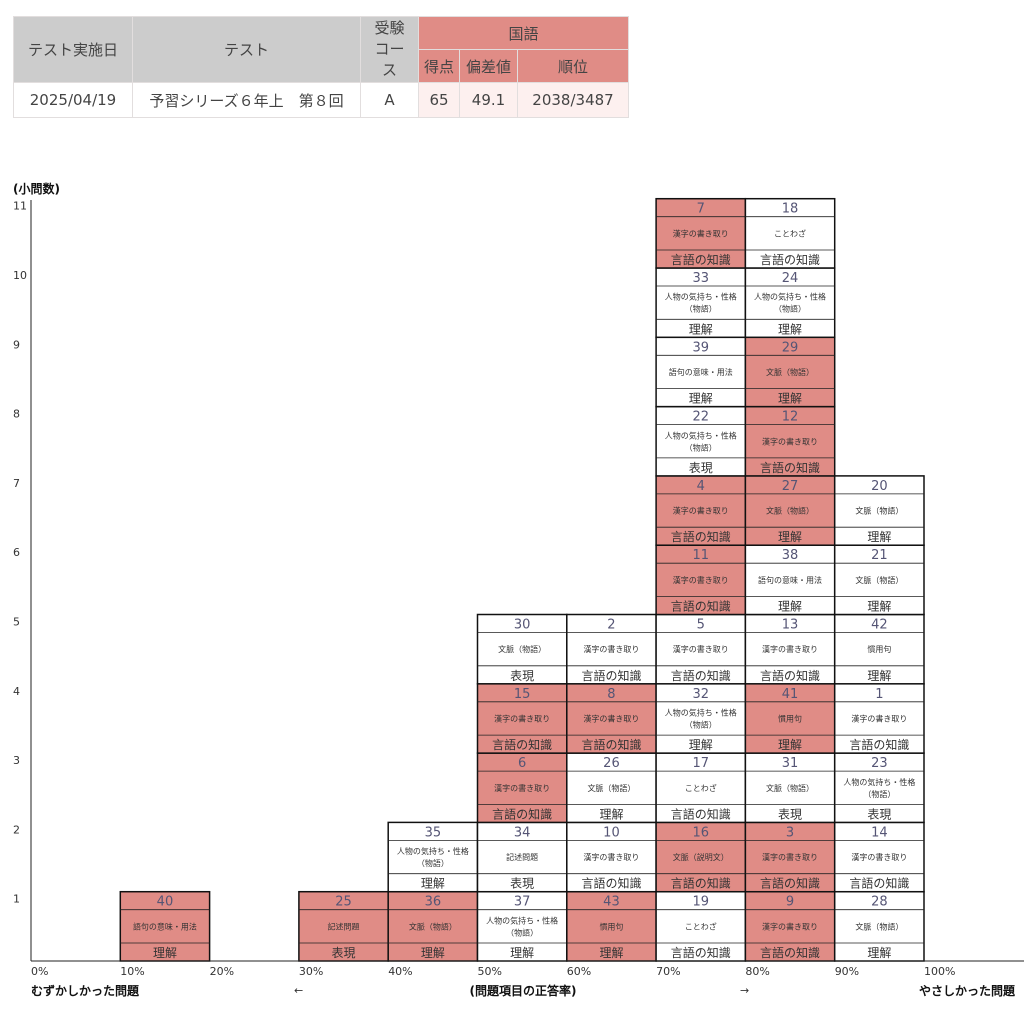 The height and width of the screenshot is (1009, 1024). What do you see at coordinates (433, 926) in the screenshot?
I see `question-cell: 36 文脈（物語） 理解` at bounding box center [433, 926].